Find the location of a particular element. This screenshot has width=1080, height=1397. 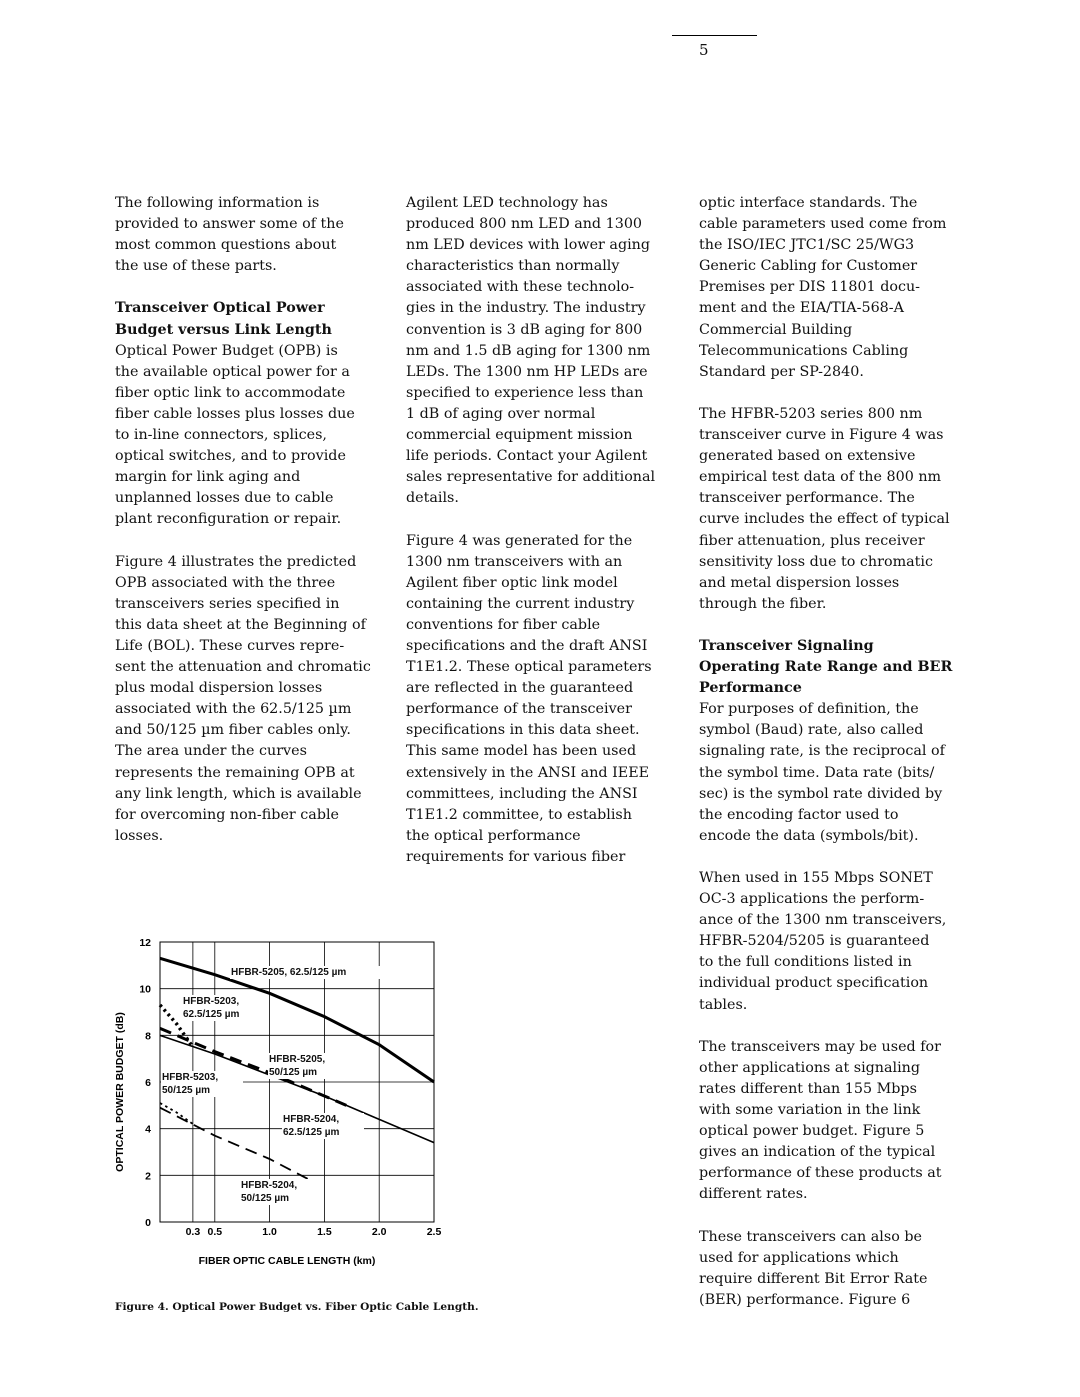

text-line: empirical test data of the 800 nm is located at coordinates (820, 477).